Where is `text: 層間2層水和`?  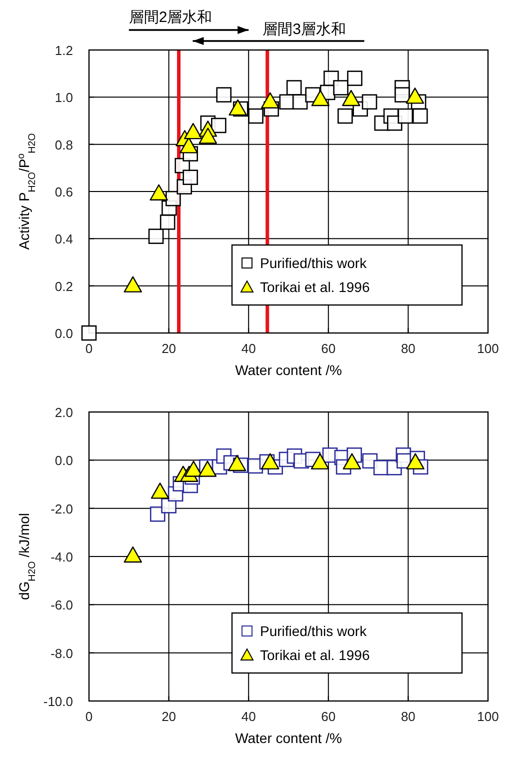
text: 層間2層水和 is located at coordinates (170, 17).